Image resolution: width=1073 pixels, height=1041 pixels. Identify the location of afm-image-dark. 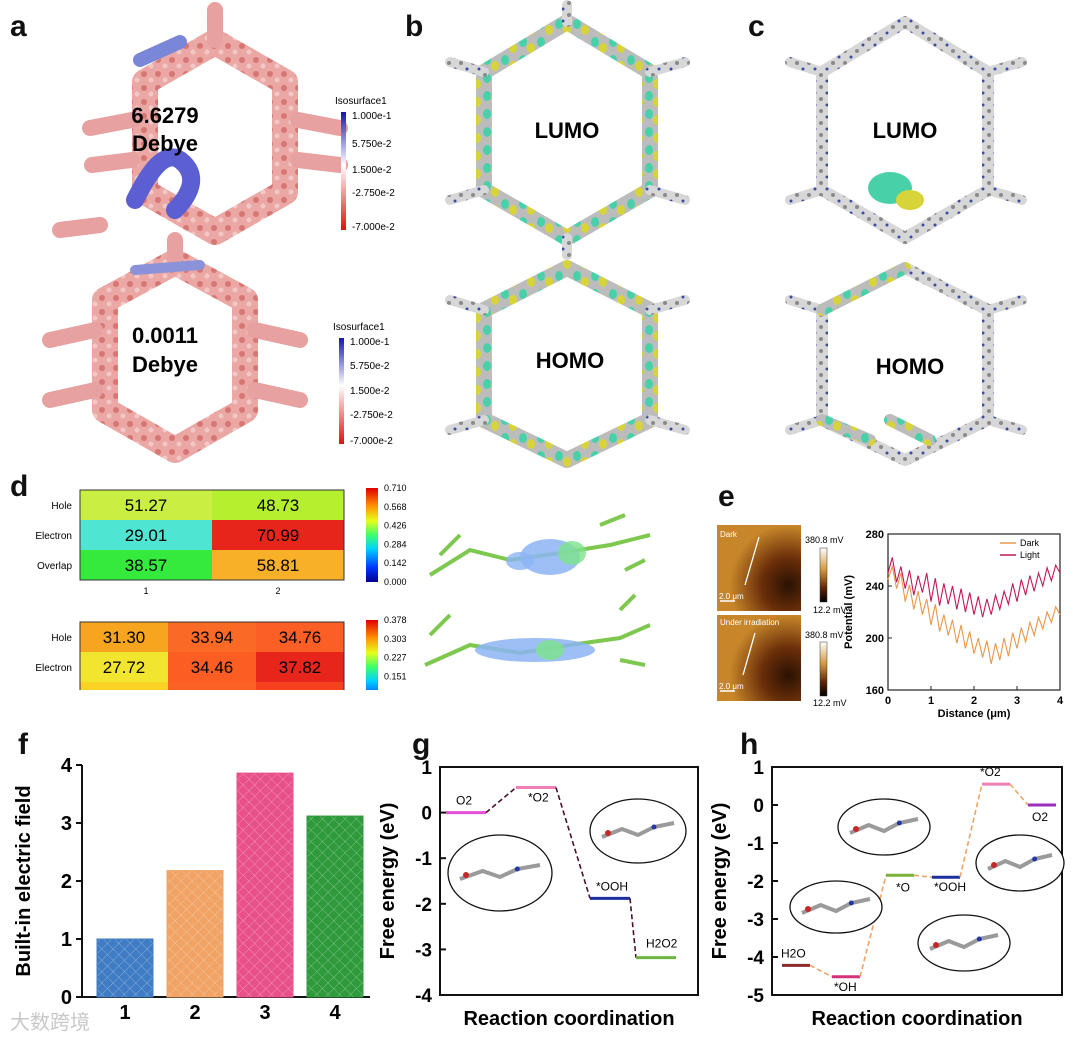
(759, 568).